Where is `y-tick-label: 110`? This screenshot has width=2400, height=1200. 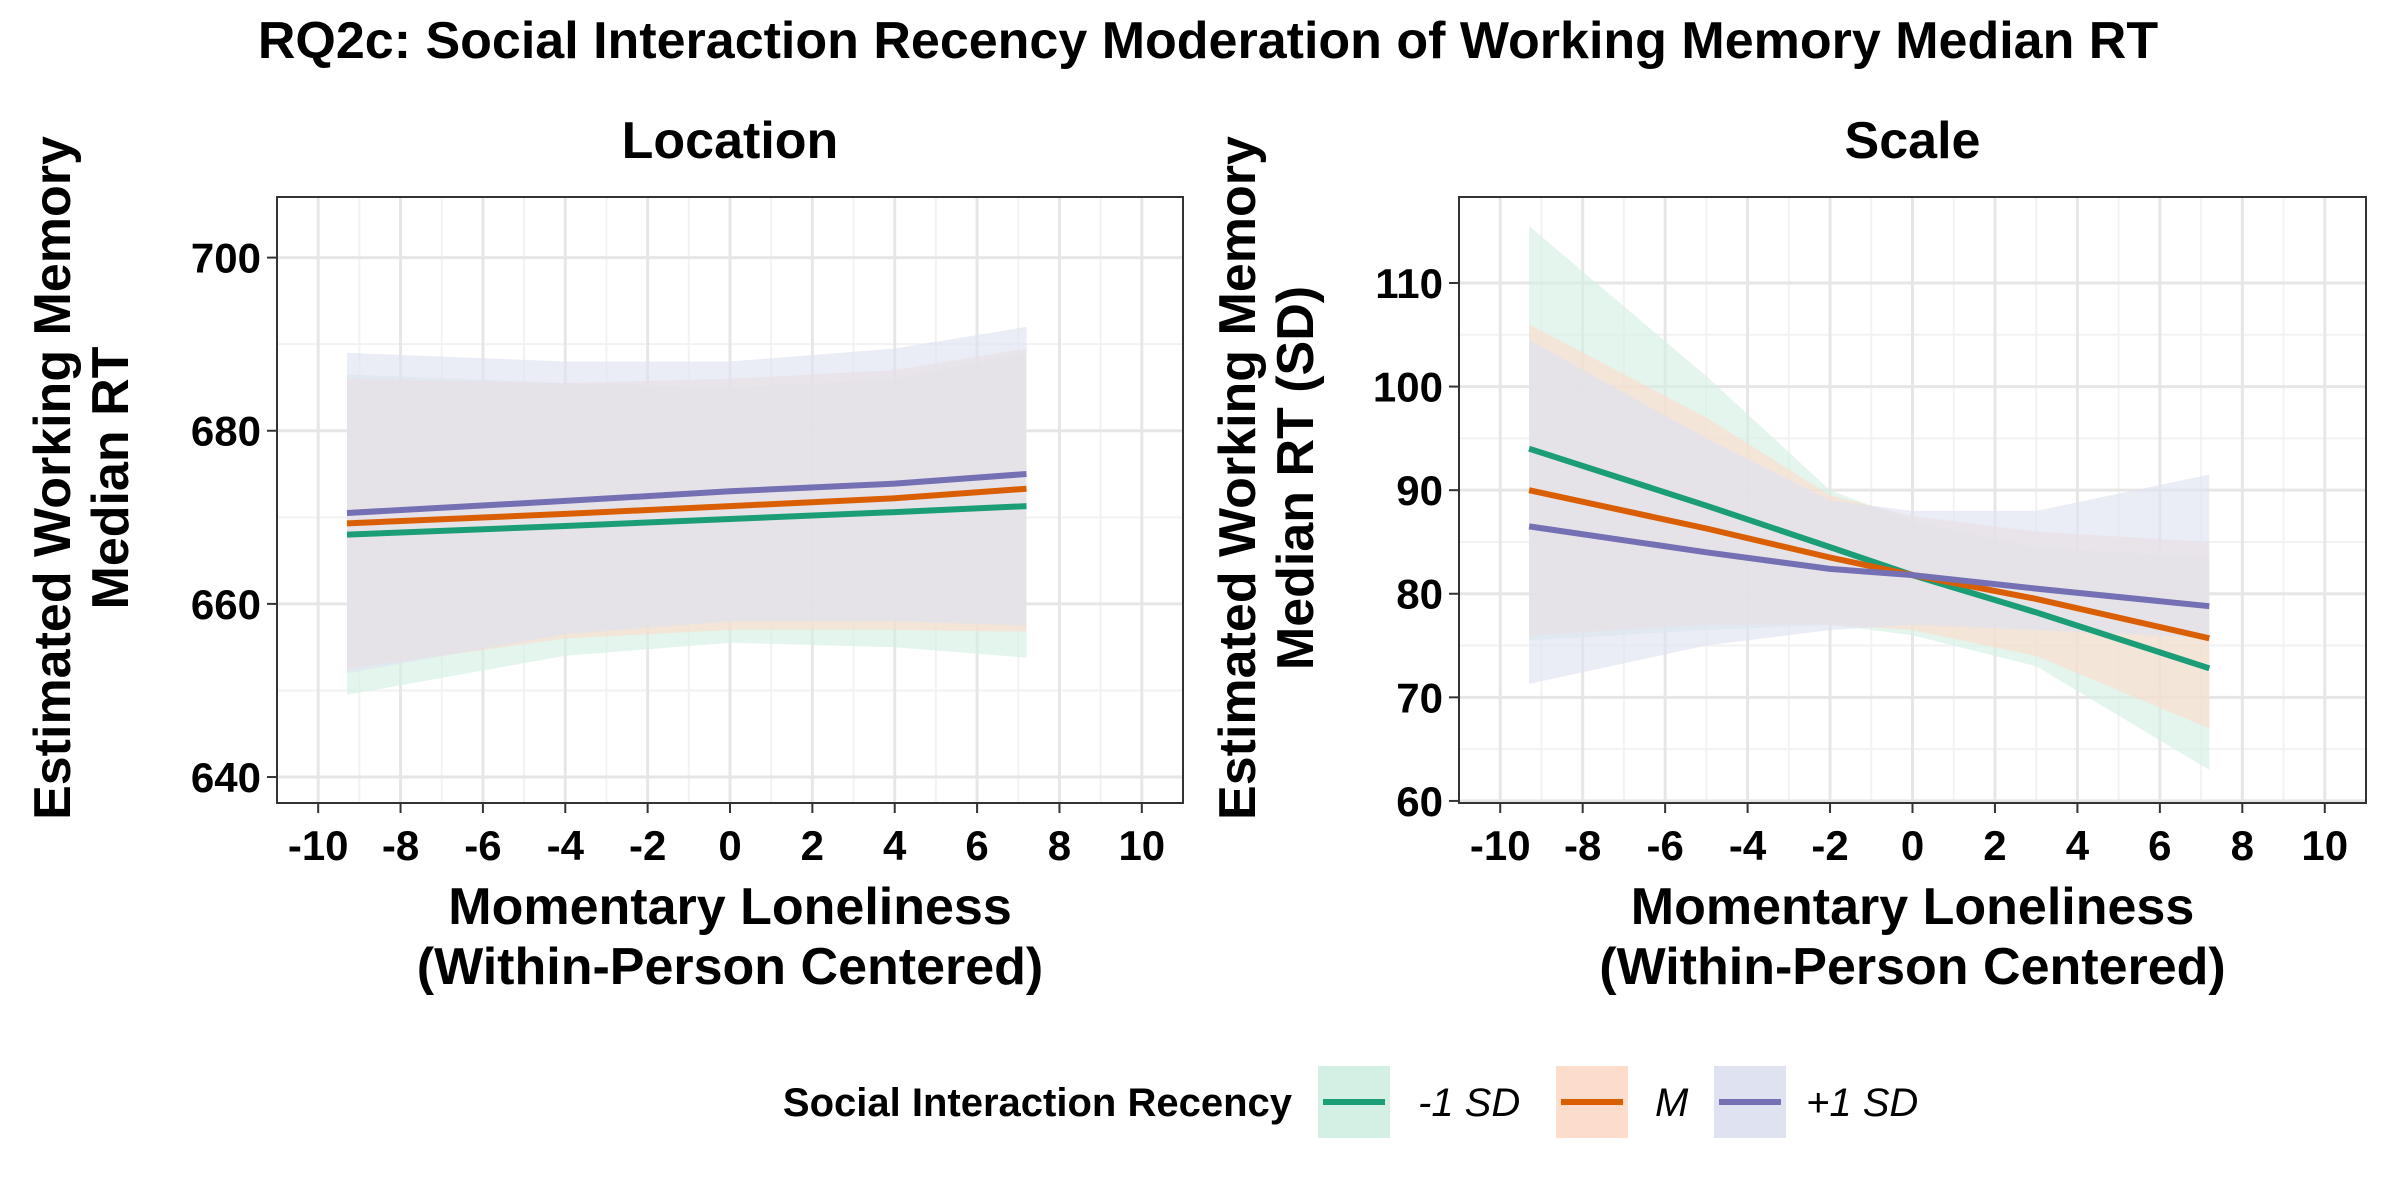
y-tick-label: 110 is located at coordinates (1409, 283).